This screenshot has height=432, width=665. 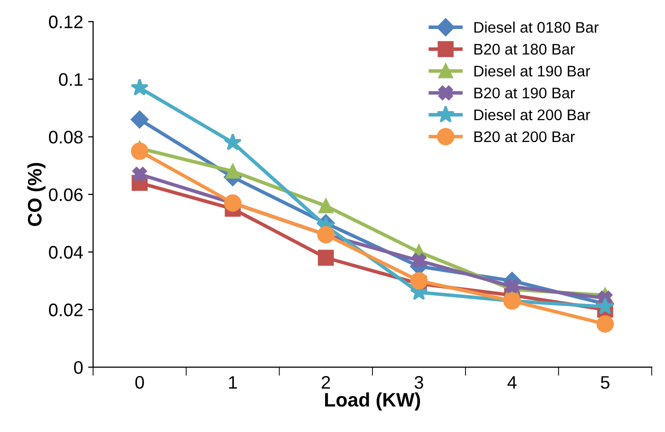 I want to click on y-tick-label: 0.1, so click(x=70, y=79).